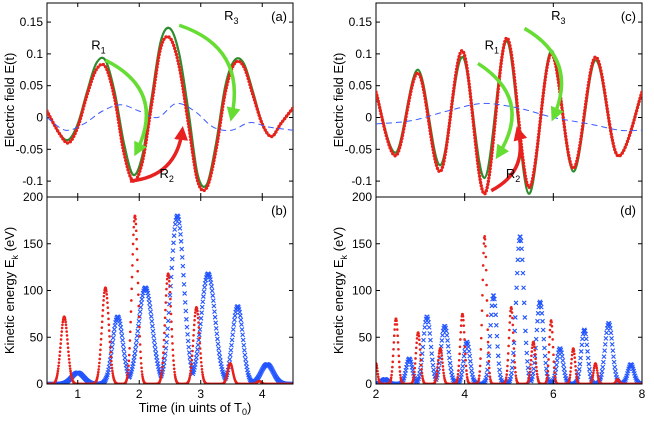  I want to click on x-tick-label: 4, so click(464, 394).